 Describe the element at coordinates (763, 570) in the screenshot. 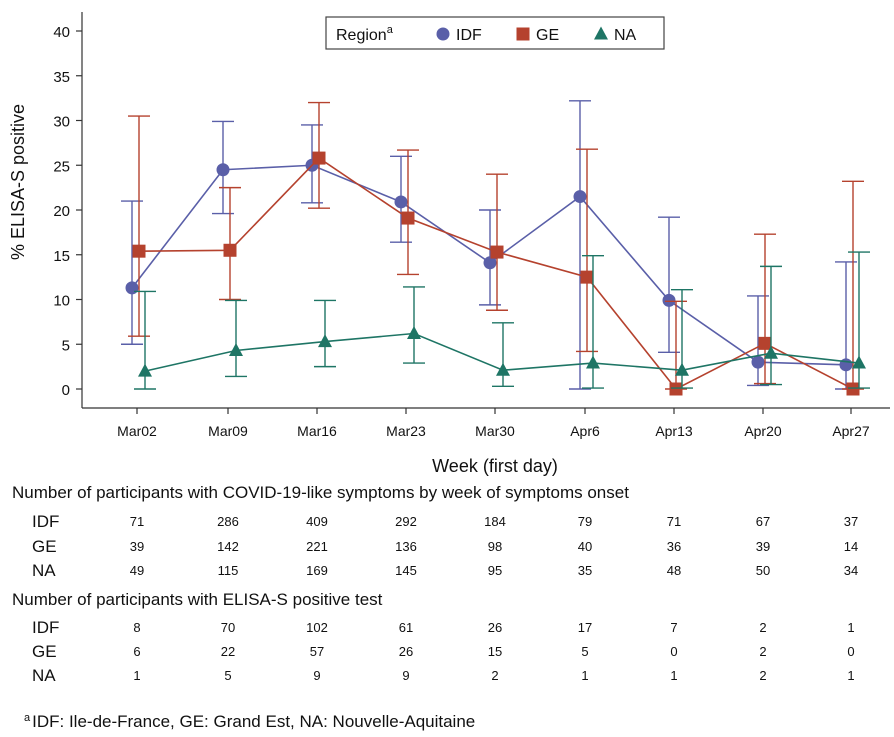

I see `table-cell: 50` at that location.